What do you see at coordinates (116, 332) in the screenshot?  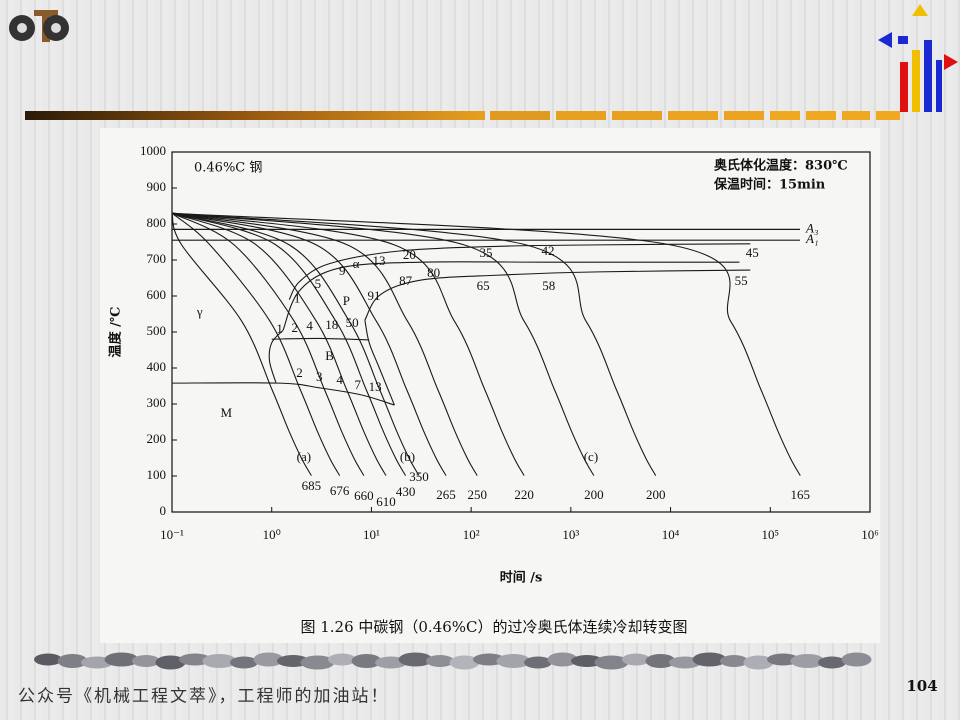 I see `y-axis-label: 温度 /℃` at bounding box center [116, 332].